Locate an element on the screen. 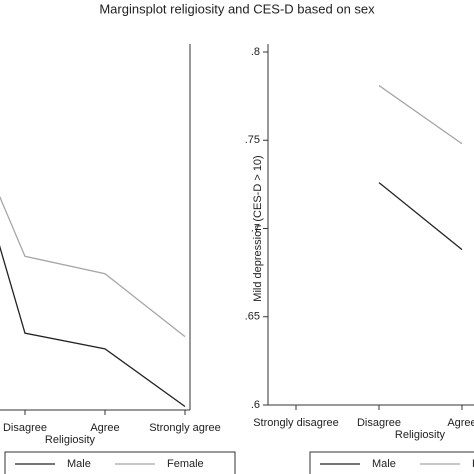 Image resolution: width=474 pixels, height=474 pixels. y-tick-label: .8 is located at coordinates (255, 52).